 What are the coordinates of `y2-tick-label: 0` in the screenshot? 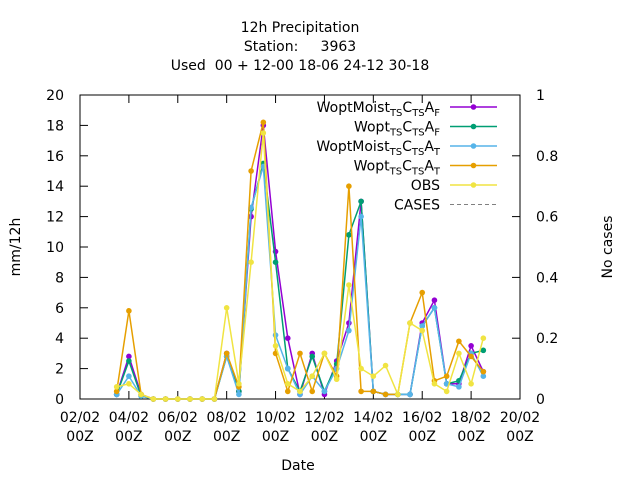 It's located at (540, 400).